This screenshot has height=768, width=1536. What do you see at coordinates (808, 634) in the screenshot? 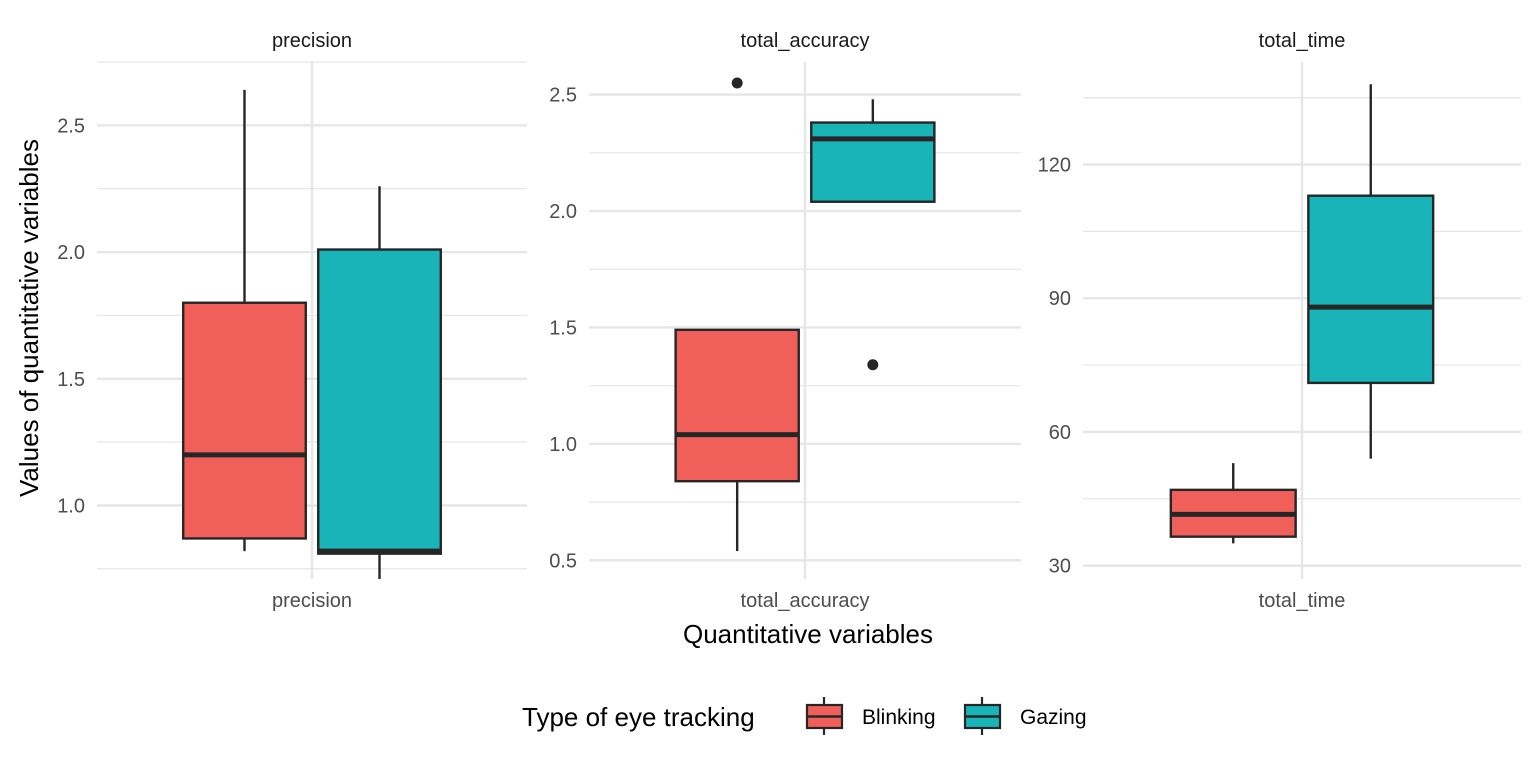
I see `x-axis-title: Quantitative variables` at bounding box center [808, 634].